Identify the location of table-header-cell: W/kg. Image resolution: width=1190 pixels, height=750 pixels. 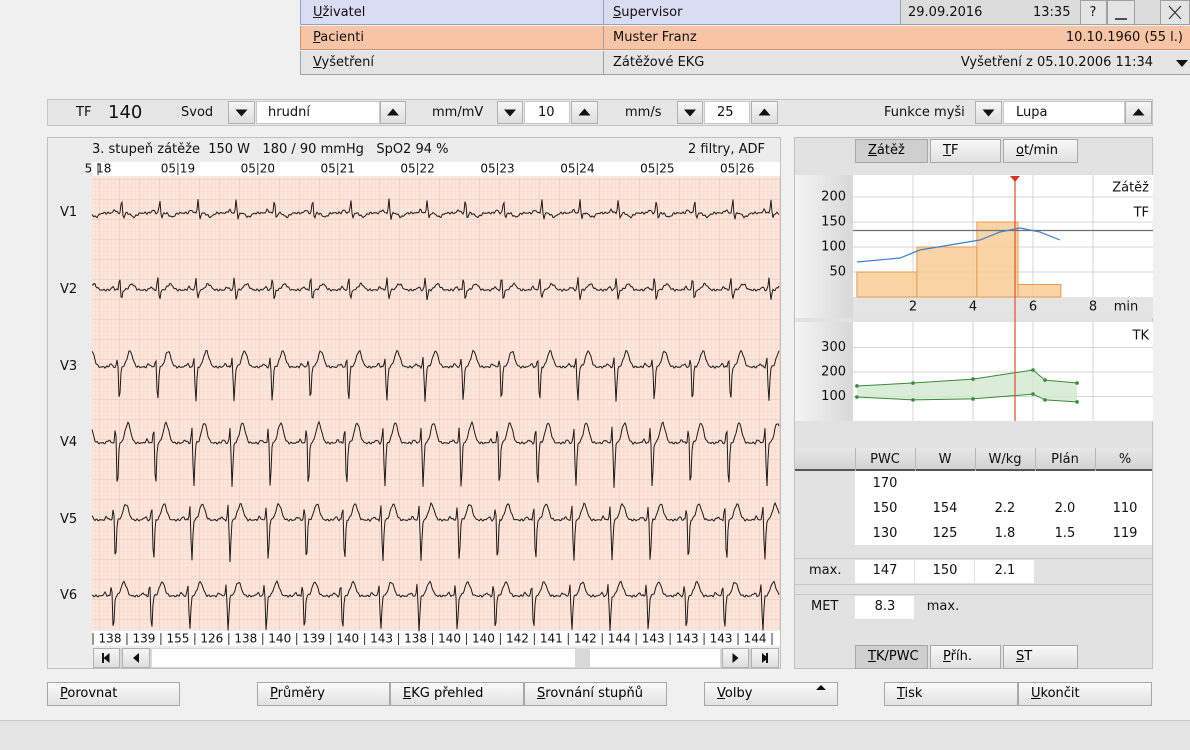
(1005, 459).